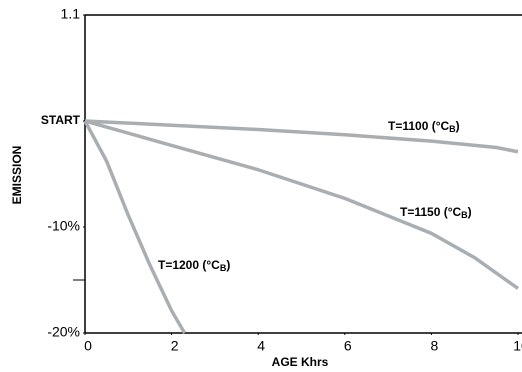 This screenshot has height=372, width=522. Describe the element at coordinates (63, 226) in the screenshot. I see `y-tick-label: -10%` at that location.